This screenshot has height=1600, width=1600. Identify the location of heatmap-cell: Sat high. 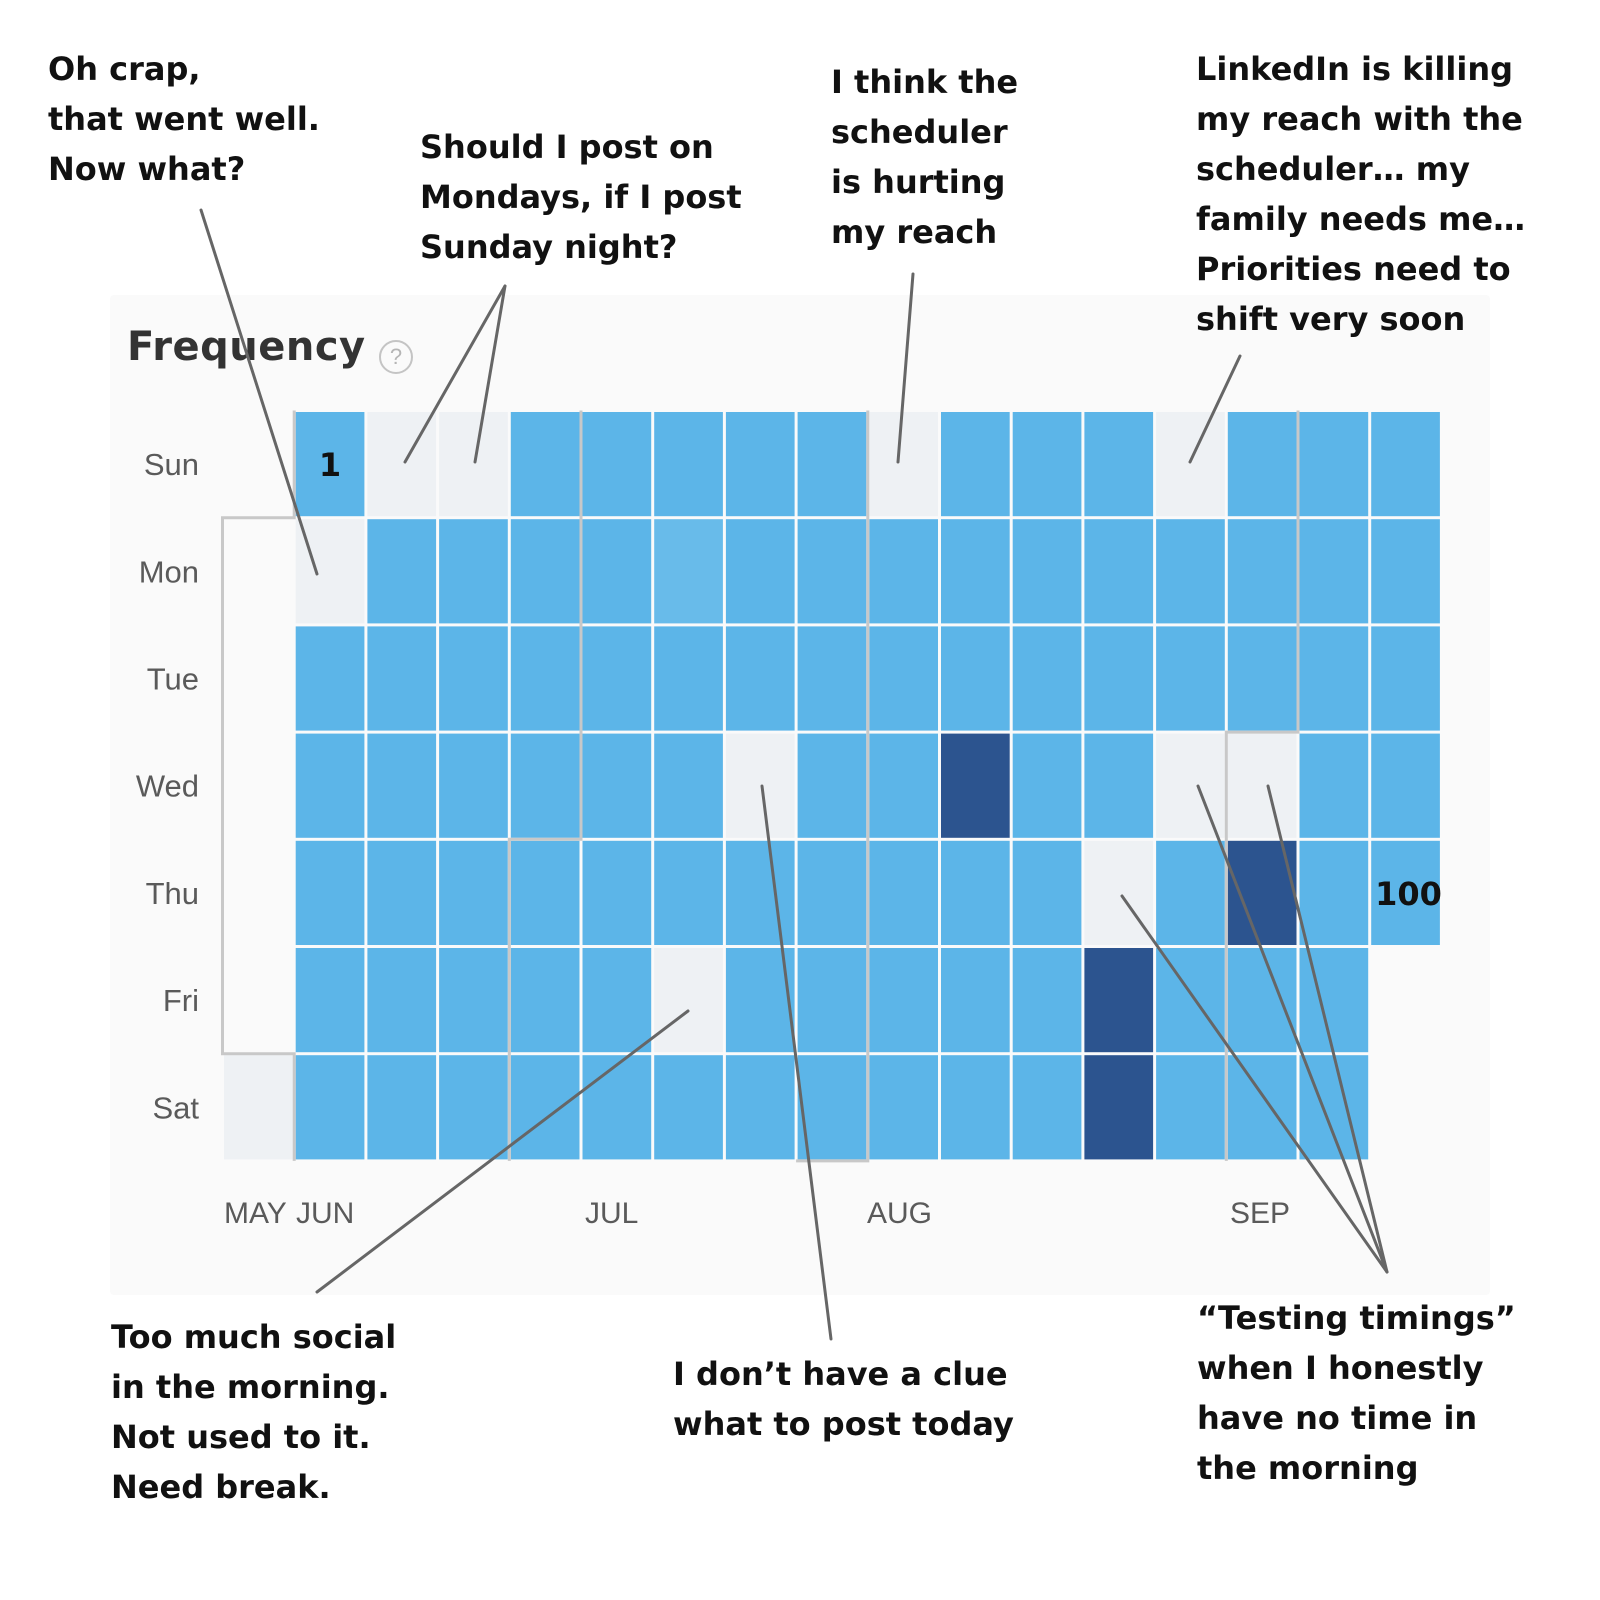
(1119, 1107).